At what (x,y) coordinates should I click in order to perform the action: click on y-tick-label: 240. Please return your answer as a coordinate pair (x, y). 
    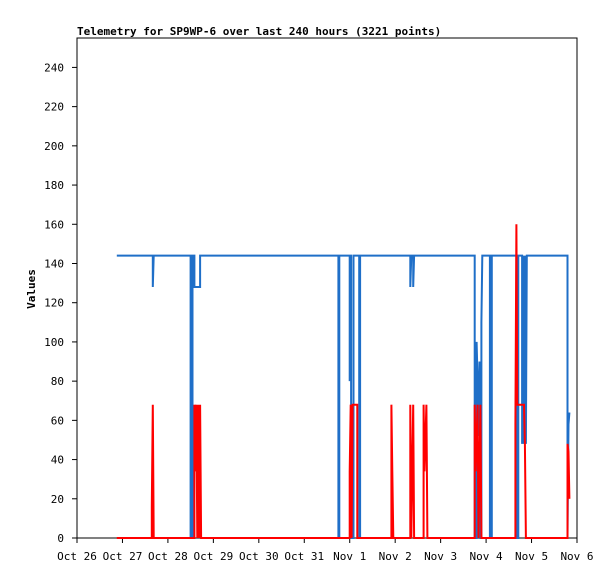
    Looking at the image, I should click on (54, 67).